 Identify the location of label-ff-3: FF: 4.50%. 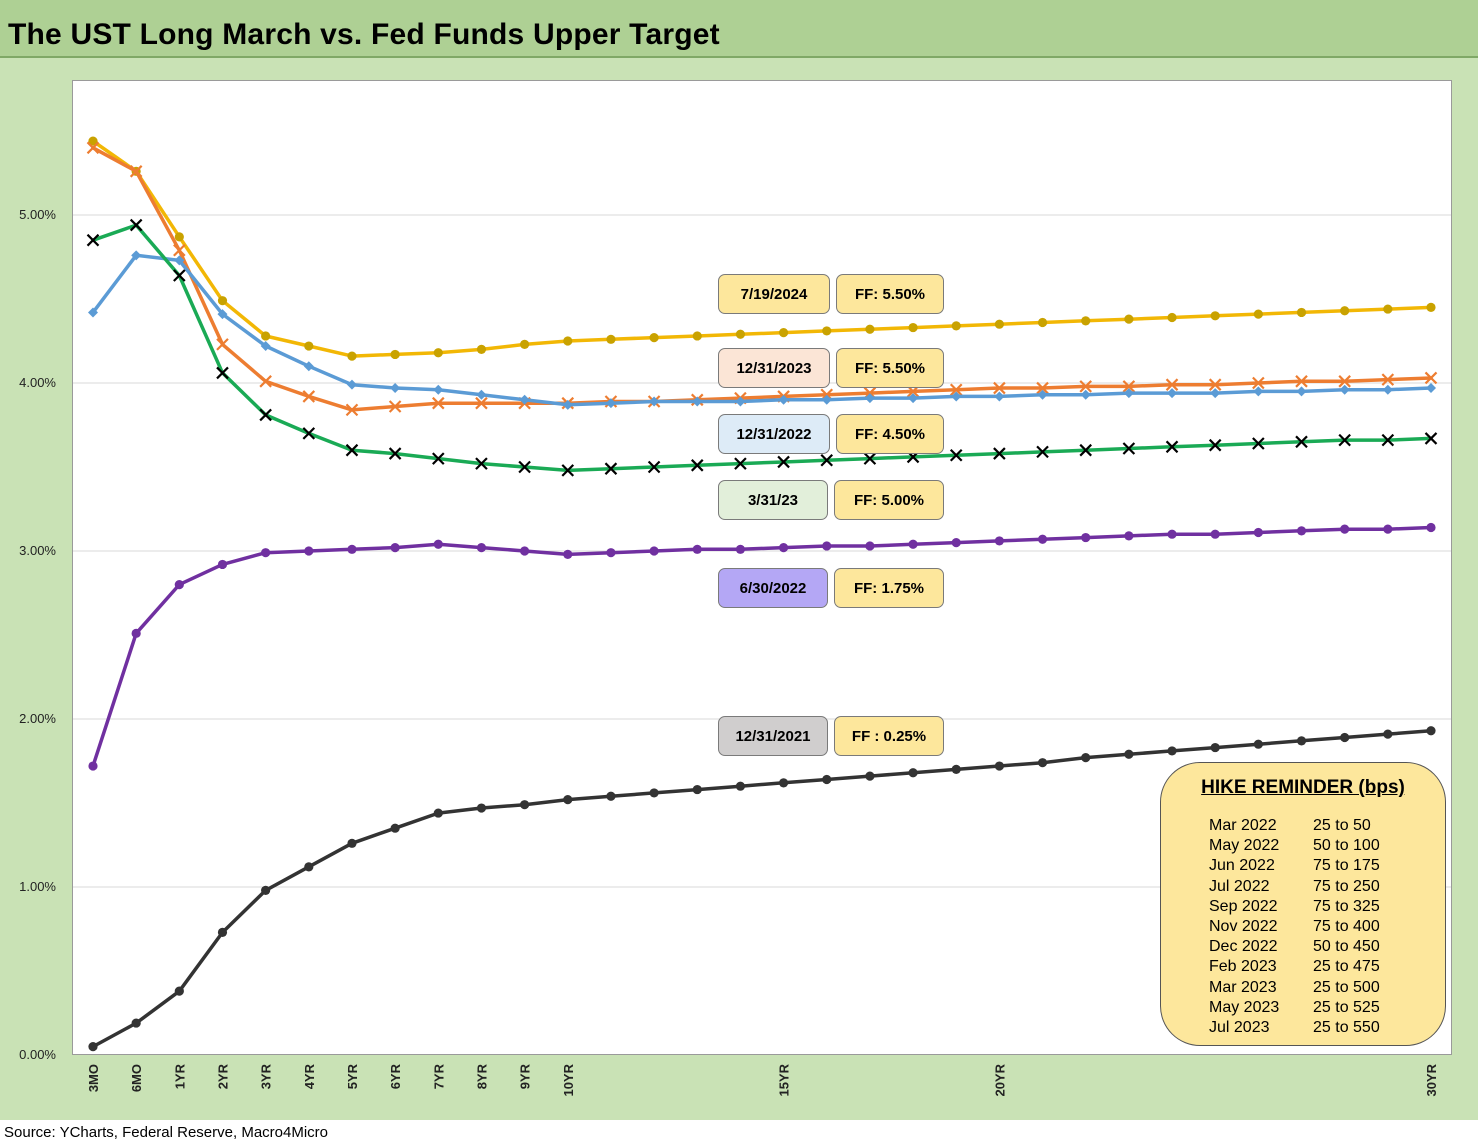
(890, 434).